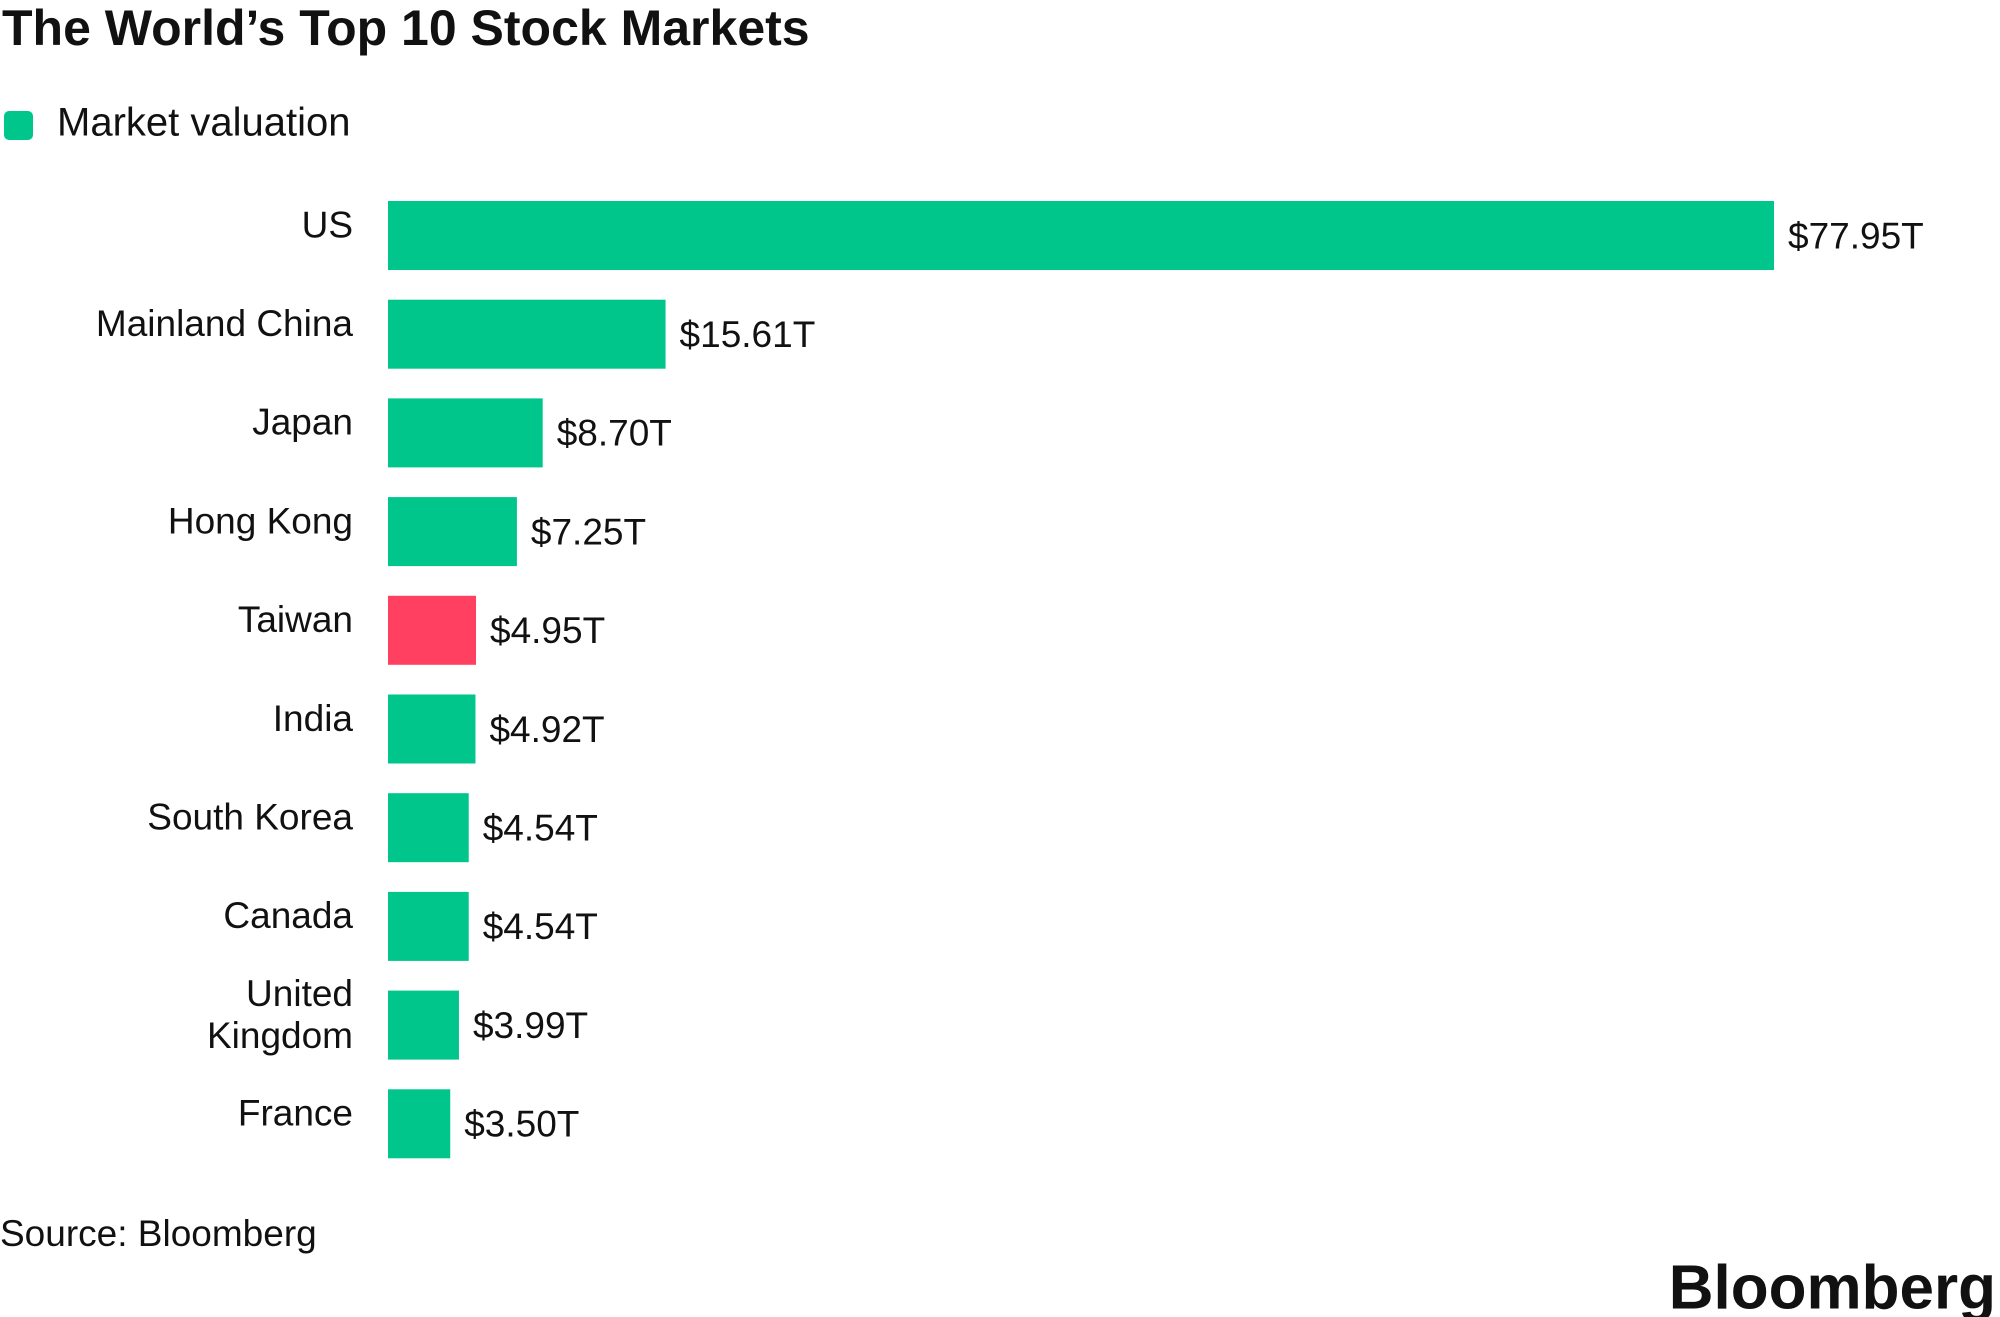  Describe the element at coordinates (250, 816) in the screenshot. I see `category-label: South Korea` at that location.